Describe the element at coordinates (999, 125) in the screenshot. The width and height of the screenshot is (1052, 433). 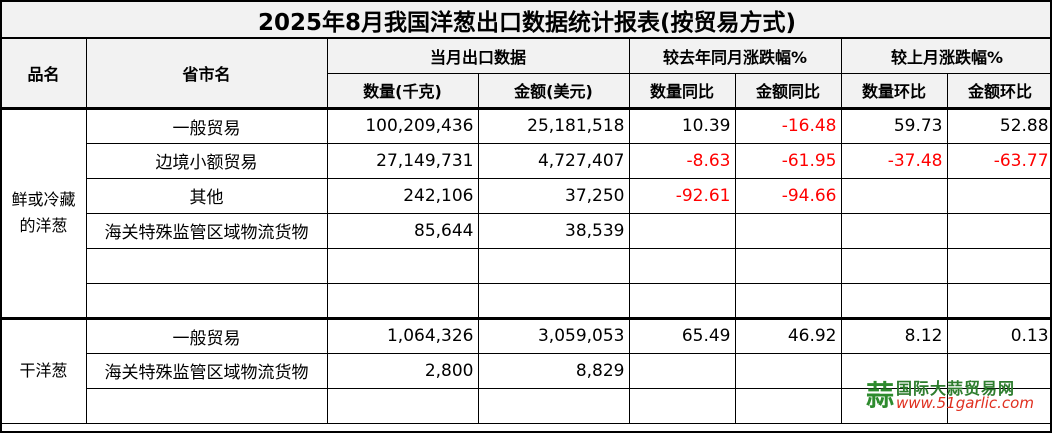
I see `amount-mom-cell: 52.88` at that location.